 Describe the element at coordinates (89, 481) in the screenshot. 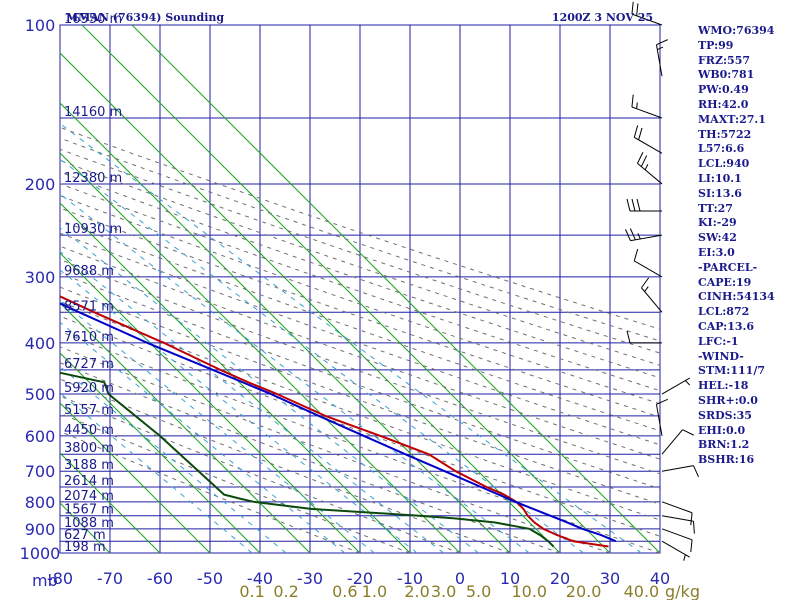

I see `height-label: 2614 m` at that location.